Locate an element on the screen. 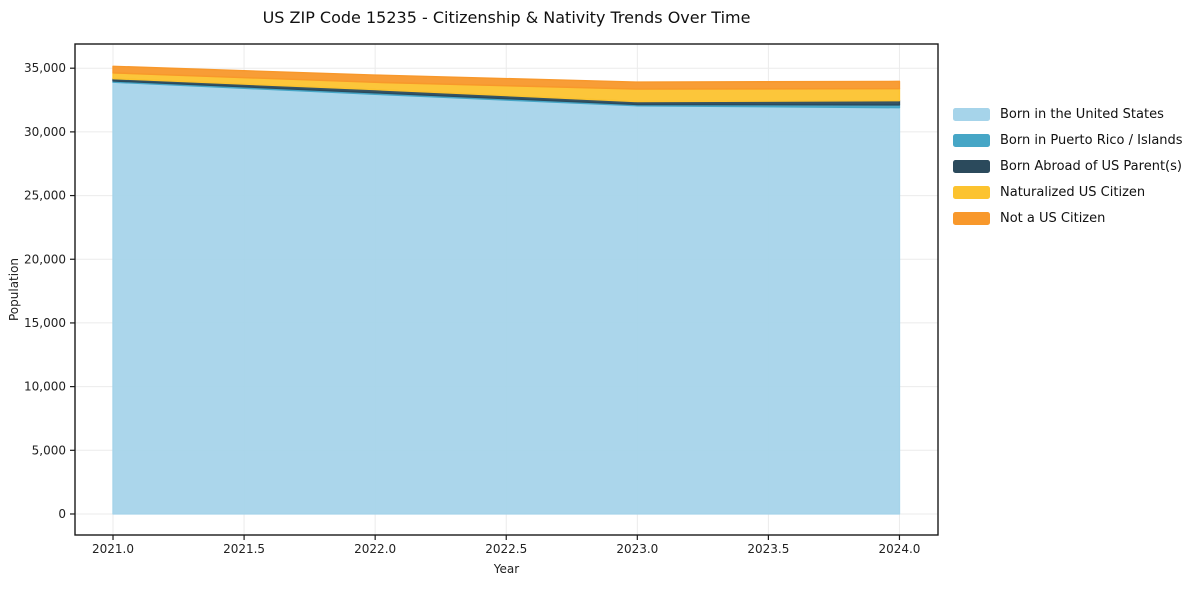 The width and height of the screenshot is (1189, 590). y-tick-label: 10,000 is located at coordinates (45, 387).